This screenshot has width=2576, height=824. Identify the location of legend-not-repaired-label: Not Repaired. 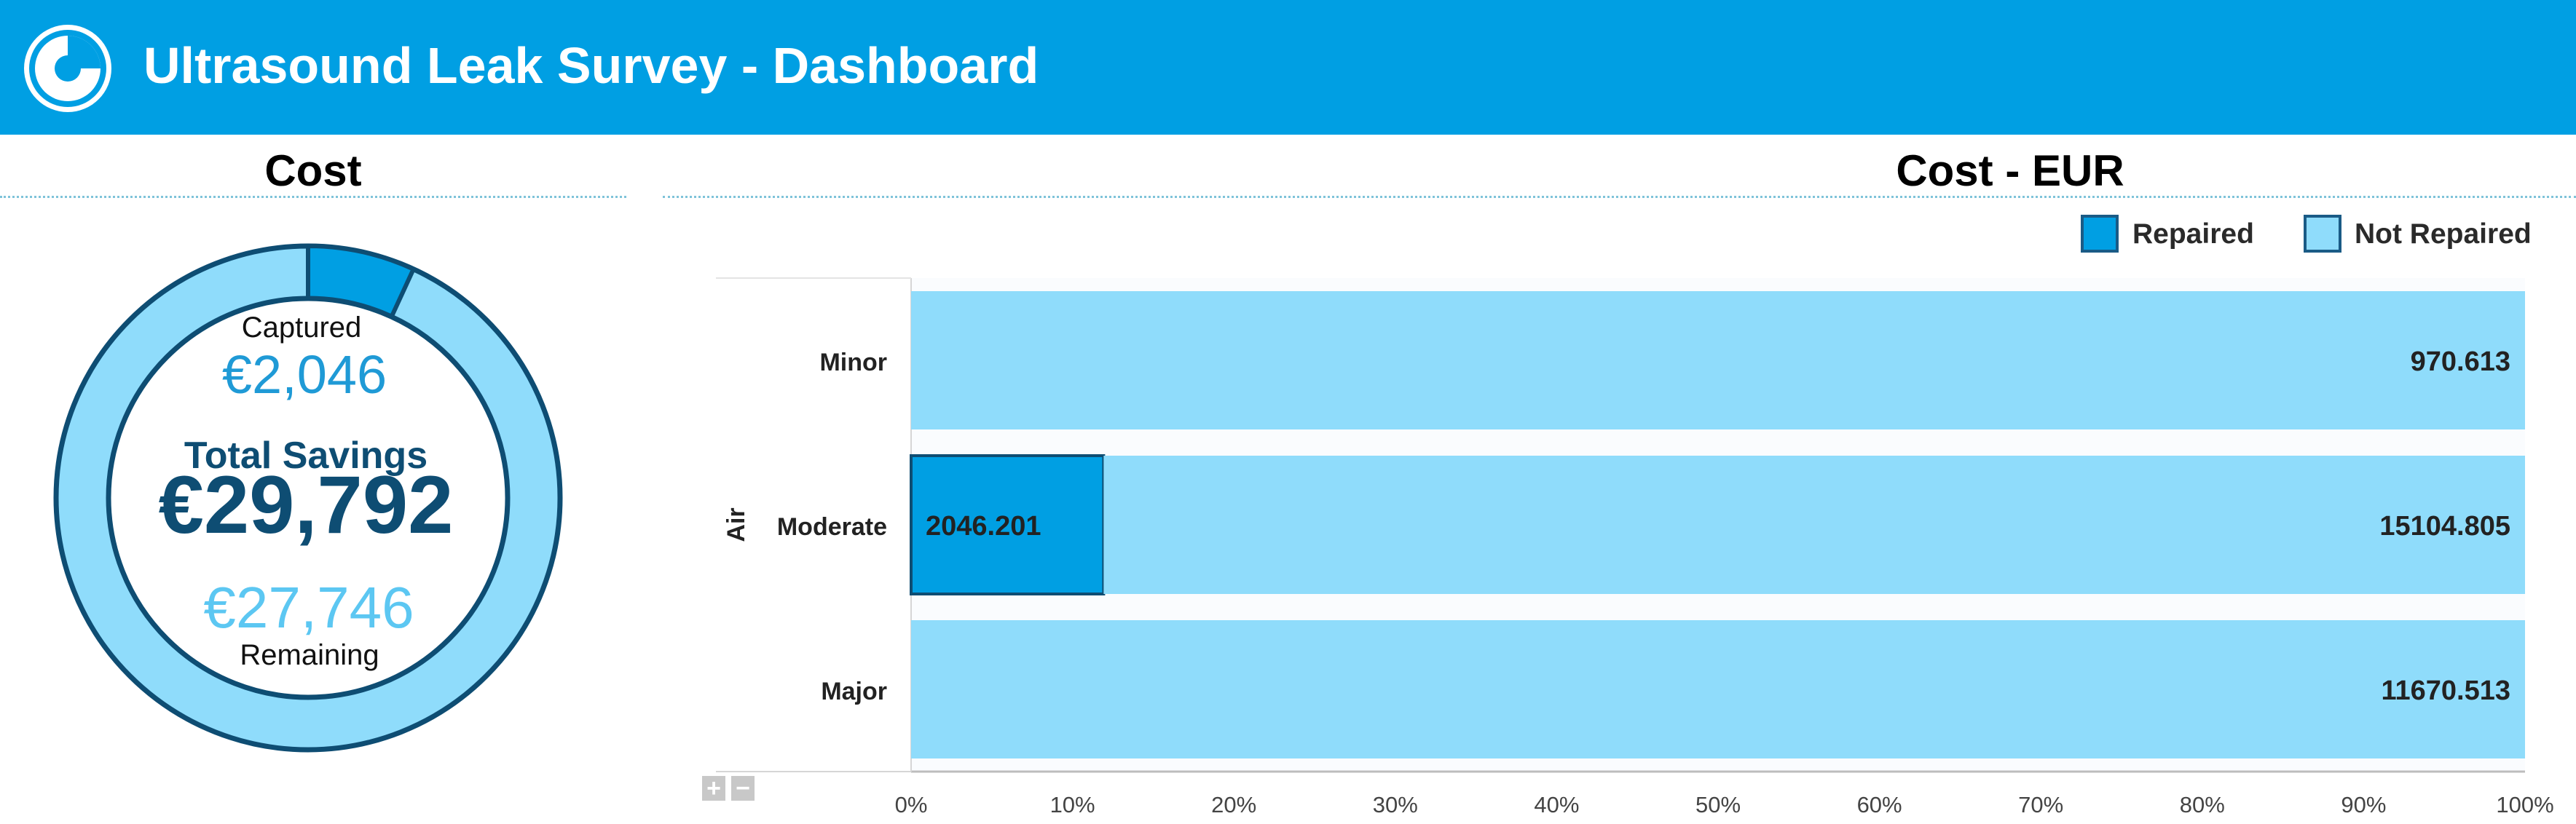
(2443, 234).